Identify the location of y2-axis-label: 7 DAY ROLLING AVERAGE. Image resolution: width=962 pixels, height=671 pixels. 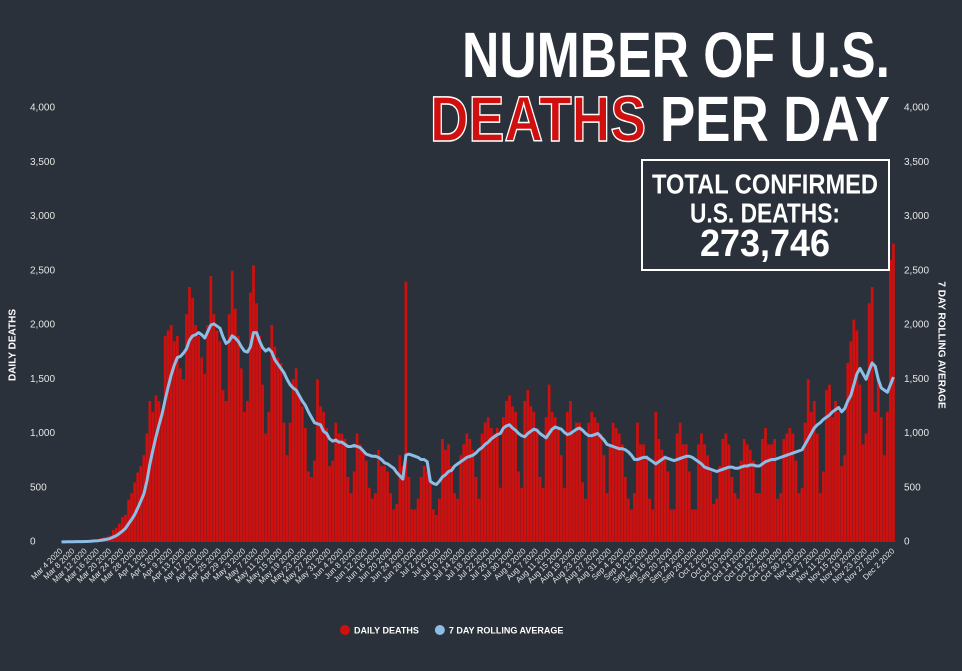
(940, 345).